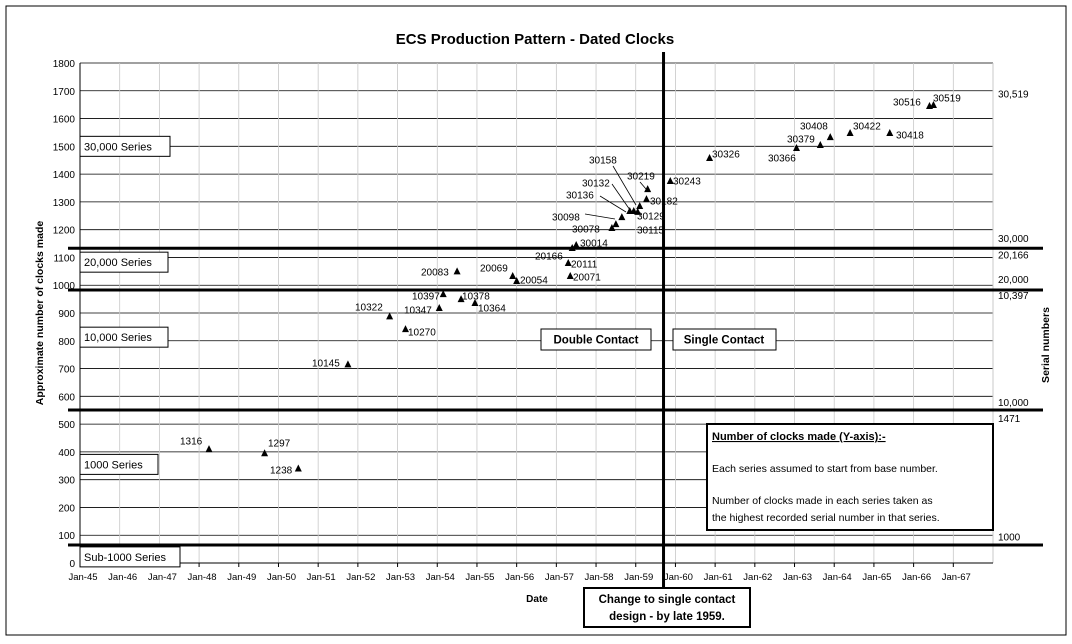 The width and height of the screenshot is (1072, 644). What do you see at coordinates (281, 577) in the screenshot?
I see `x-tick-label: Jan-50` at bounding box center [281, 577].